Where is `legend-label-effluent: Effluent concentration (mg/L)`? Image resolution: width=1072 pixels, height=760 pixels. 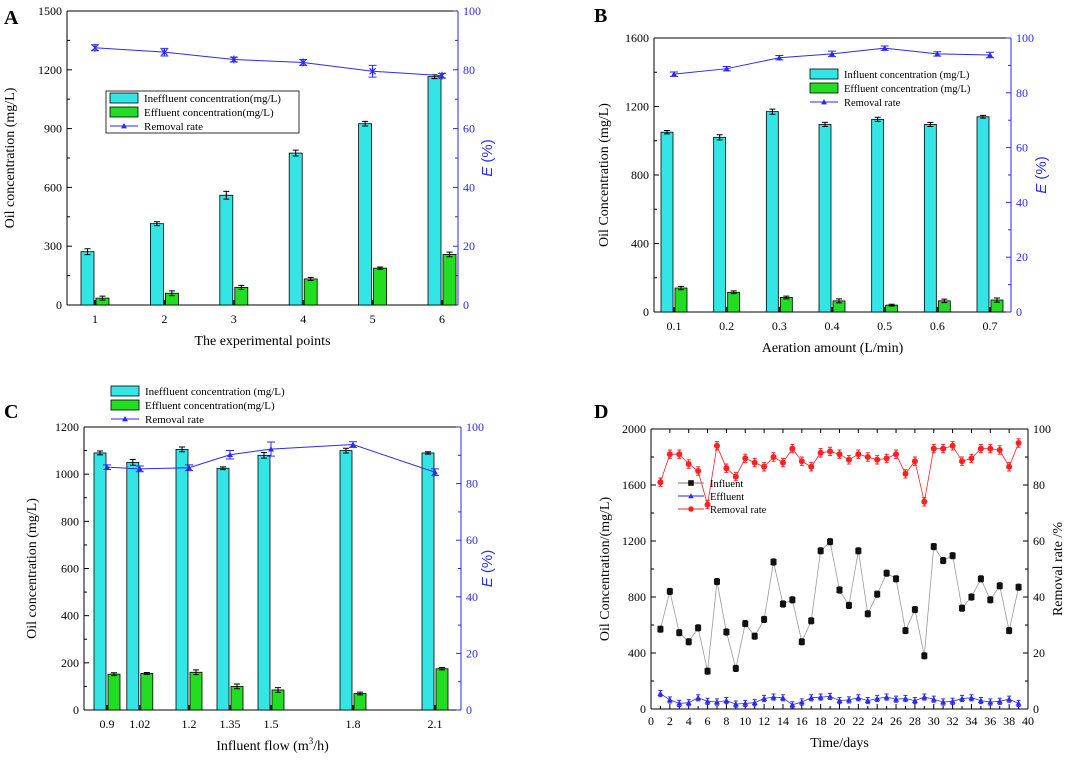
legend-label-effluent: Effluent concentration (mg/L) is located at coordinates (907, 89).